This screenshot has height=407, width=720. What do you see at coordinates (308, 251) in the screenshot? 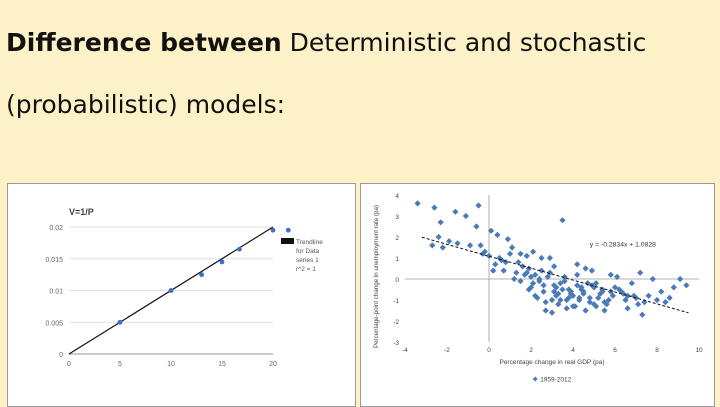
I see `legend-label: for Data` at bounding box center [308, 251].